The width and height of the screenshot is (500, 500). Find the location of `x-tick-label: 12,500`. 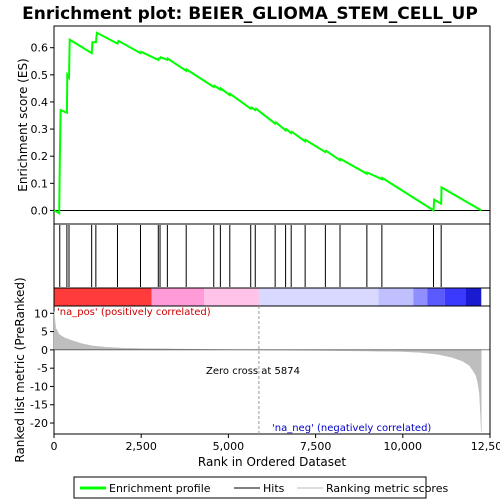

x-tick-label: 12,500 is located at coordinates (485, 446).